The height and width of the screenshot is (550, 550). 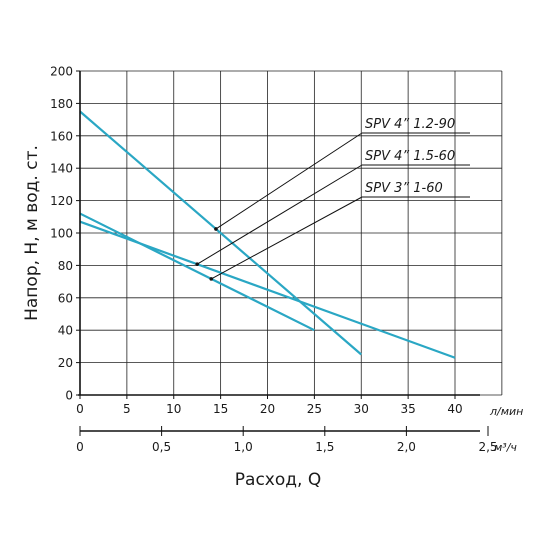 I want to click on x-tick-label: 15, so click(x=220, y=409).